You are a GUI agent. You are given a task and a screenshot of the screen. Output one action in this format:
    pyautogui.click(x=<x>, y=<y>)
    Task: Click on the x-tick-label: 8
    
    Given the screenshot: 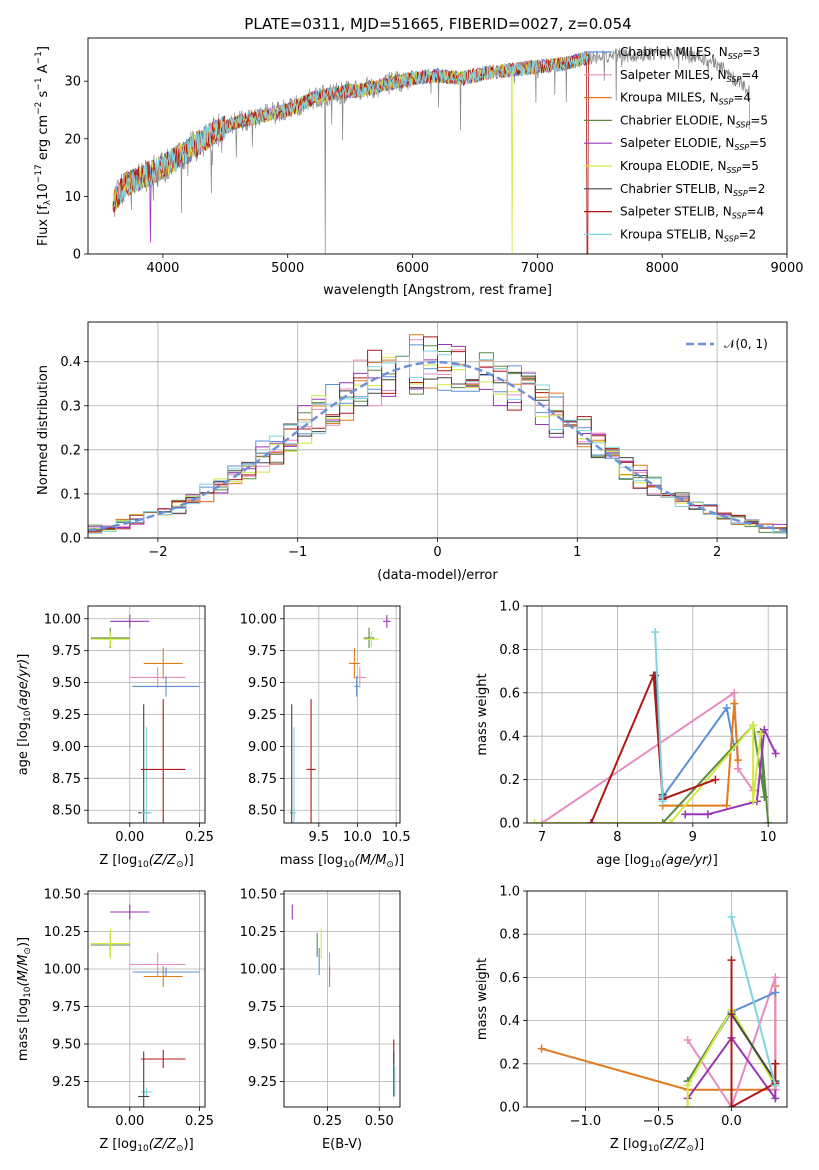 What is the action you would take?
    pyautogui.click(x=617, y=837)
    